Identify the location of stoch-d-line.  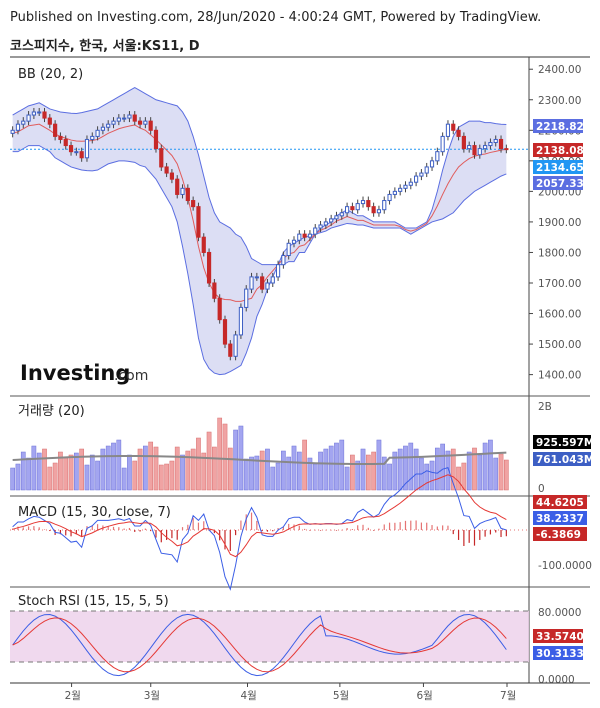
(259, 645).